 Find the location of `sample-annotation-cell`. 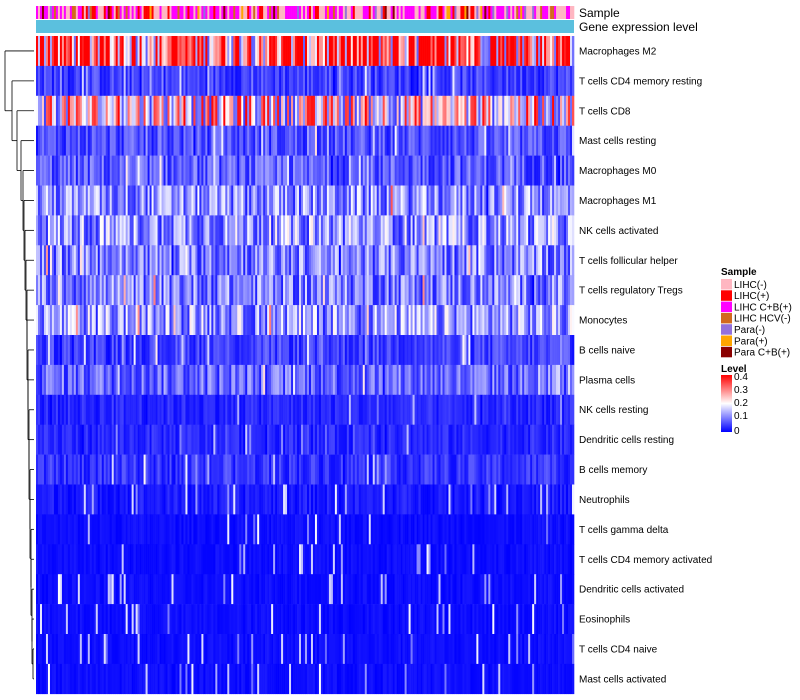

sample-annotation-cell is located at coordinates (348, 12).